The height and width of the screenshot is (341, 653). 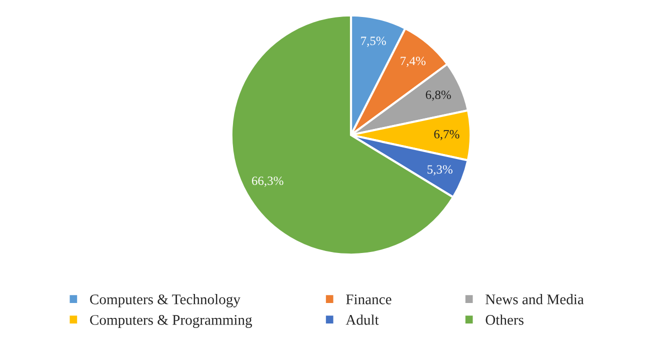 What do you see at coordinates (535, 299) in the screenshot?
I see `legend-label: News and Media` at bounding box center [535, 299].